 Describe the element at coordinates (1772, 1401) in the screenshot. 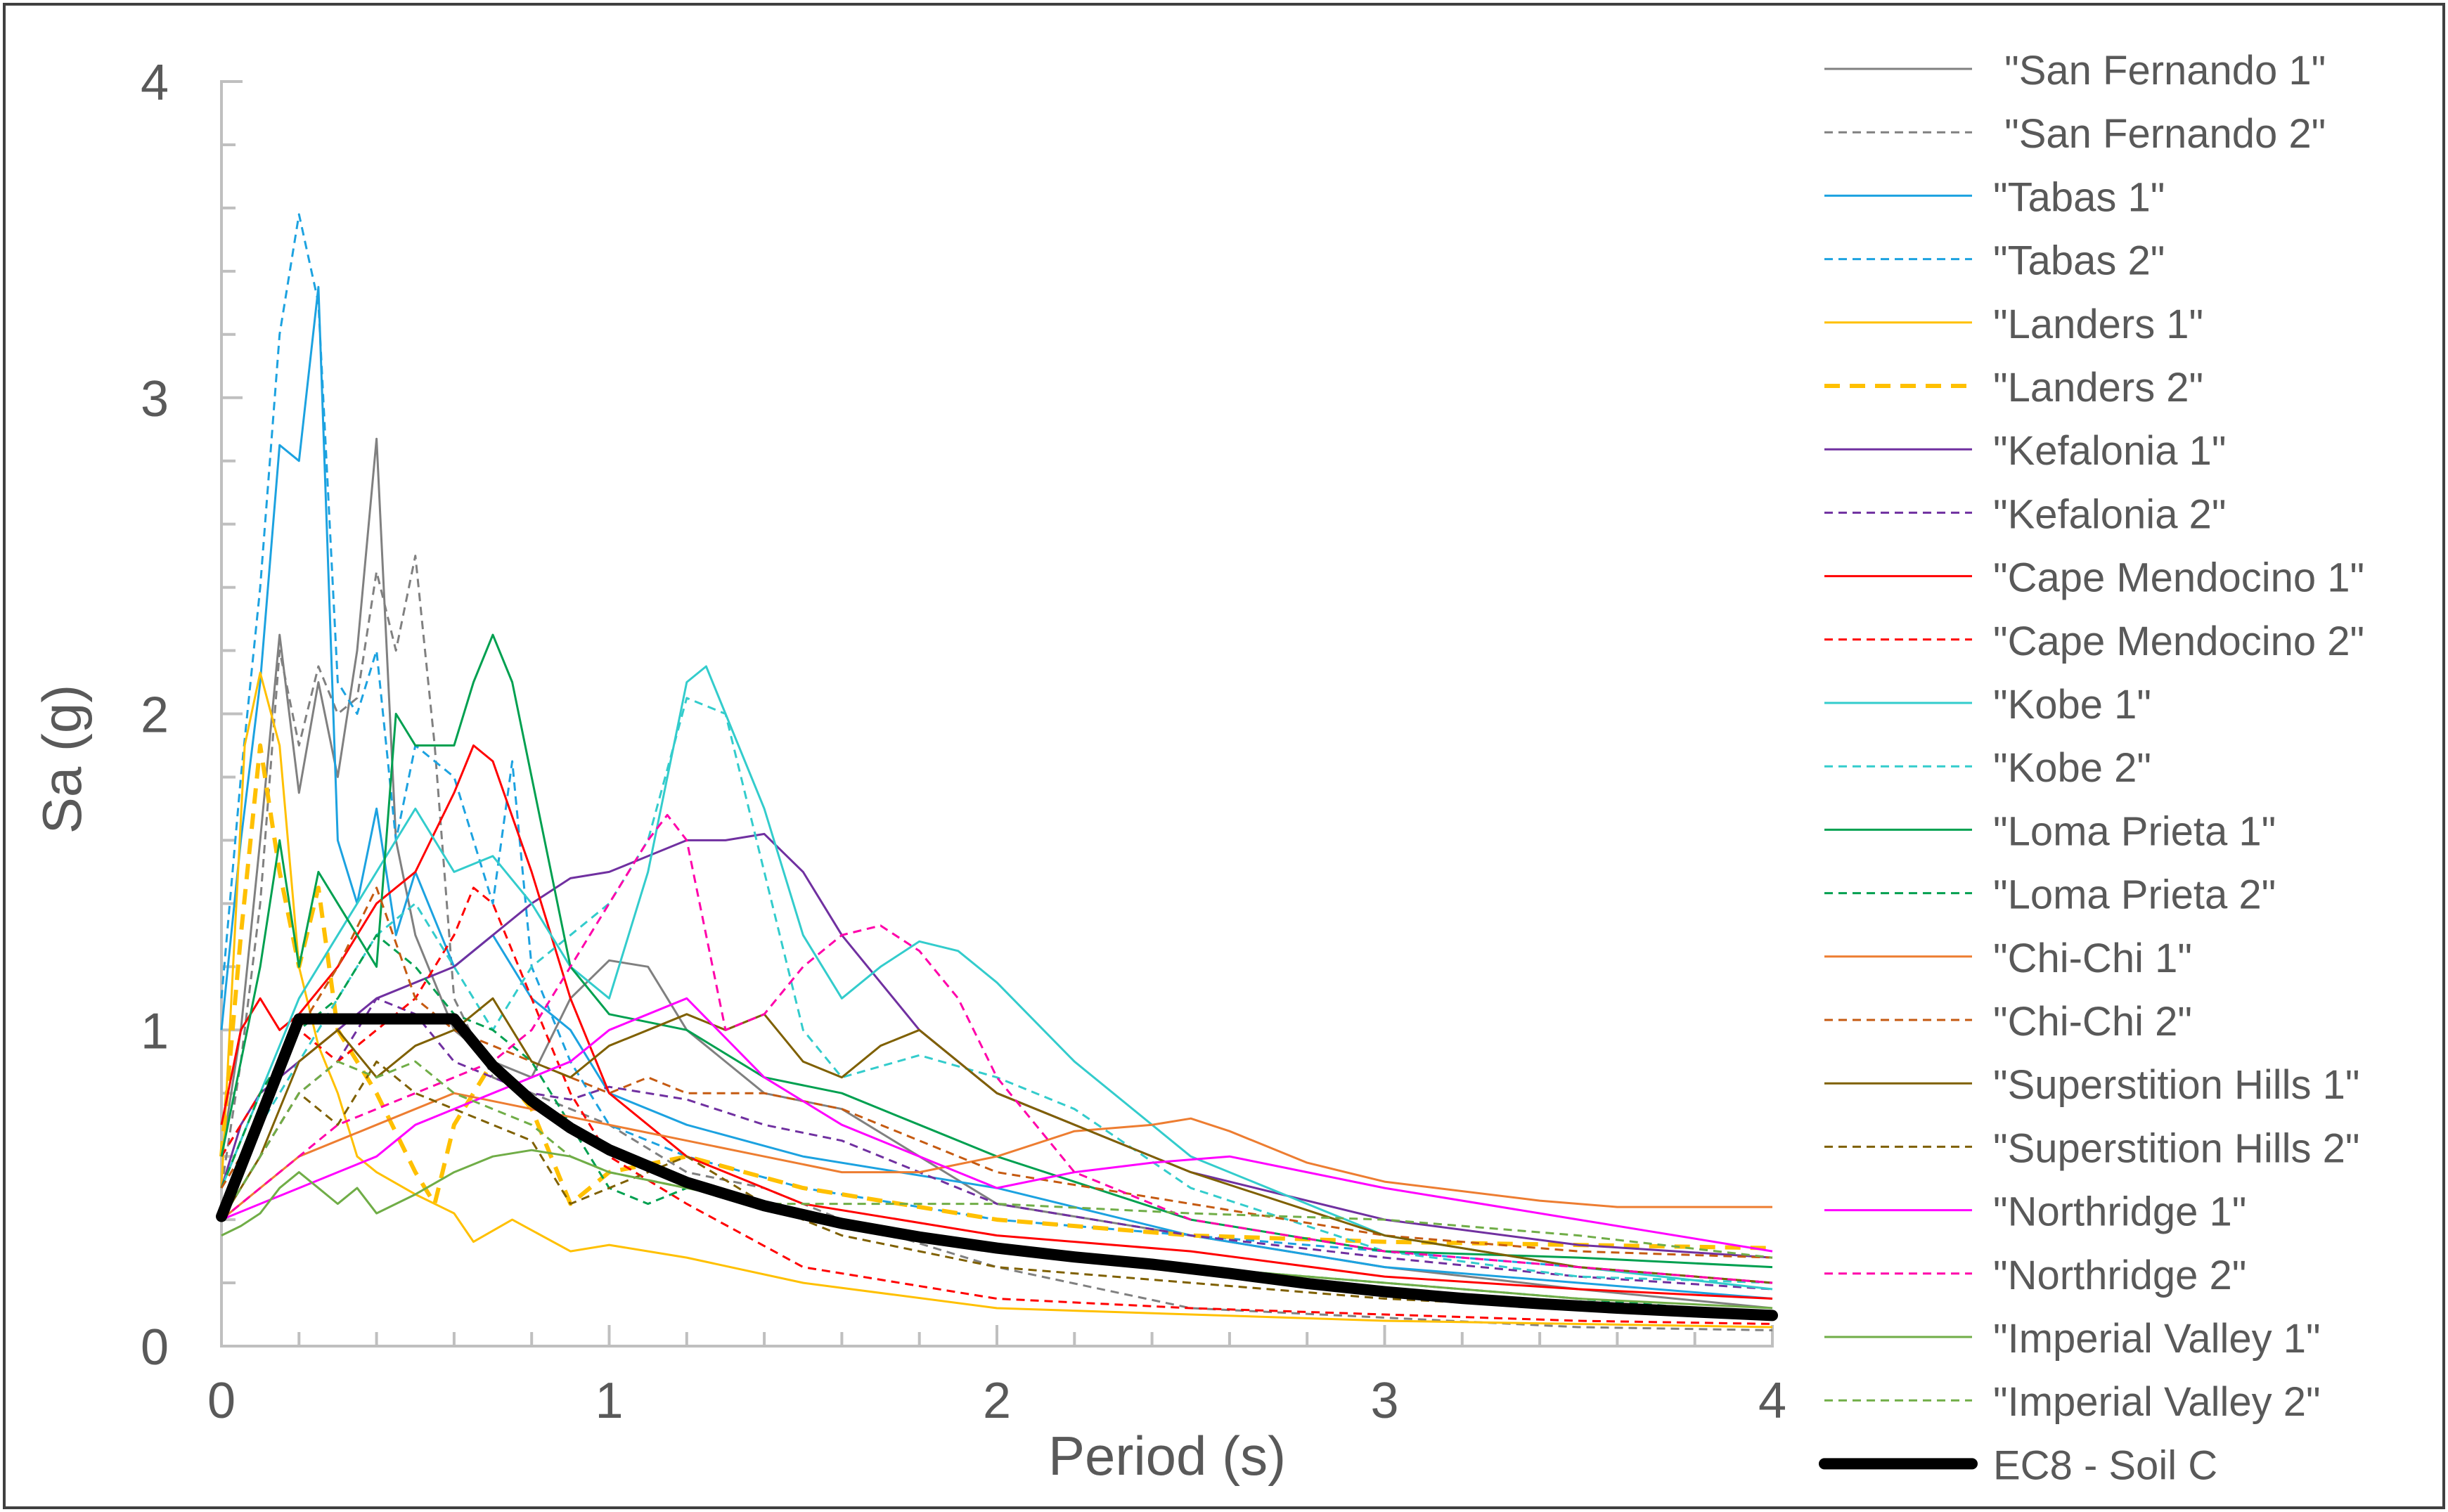

I see `x-tick-label: 4` at that location.